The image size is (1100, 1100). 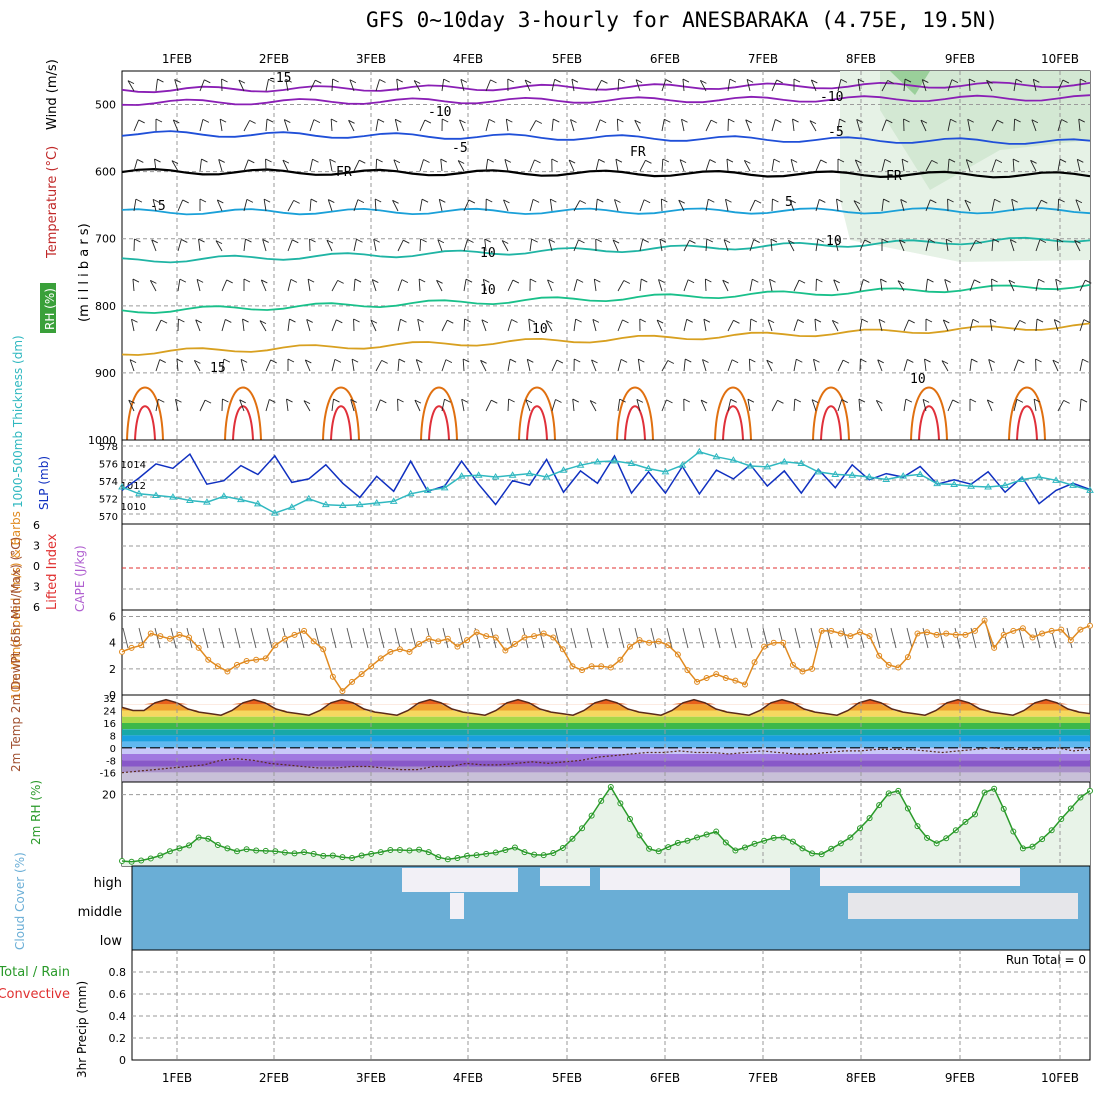 What do you see at coordinates (52, 202) in the screenshot?
I see `temperature-axis-label: Temperature (°C)` at bounding box center [52, 202].